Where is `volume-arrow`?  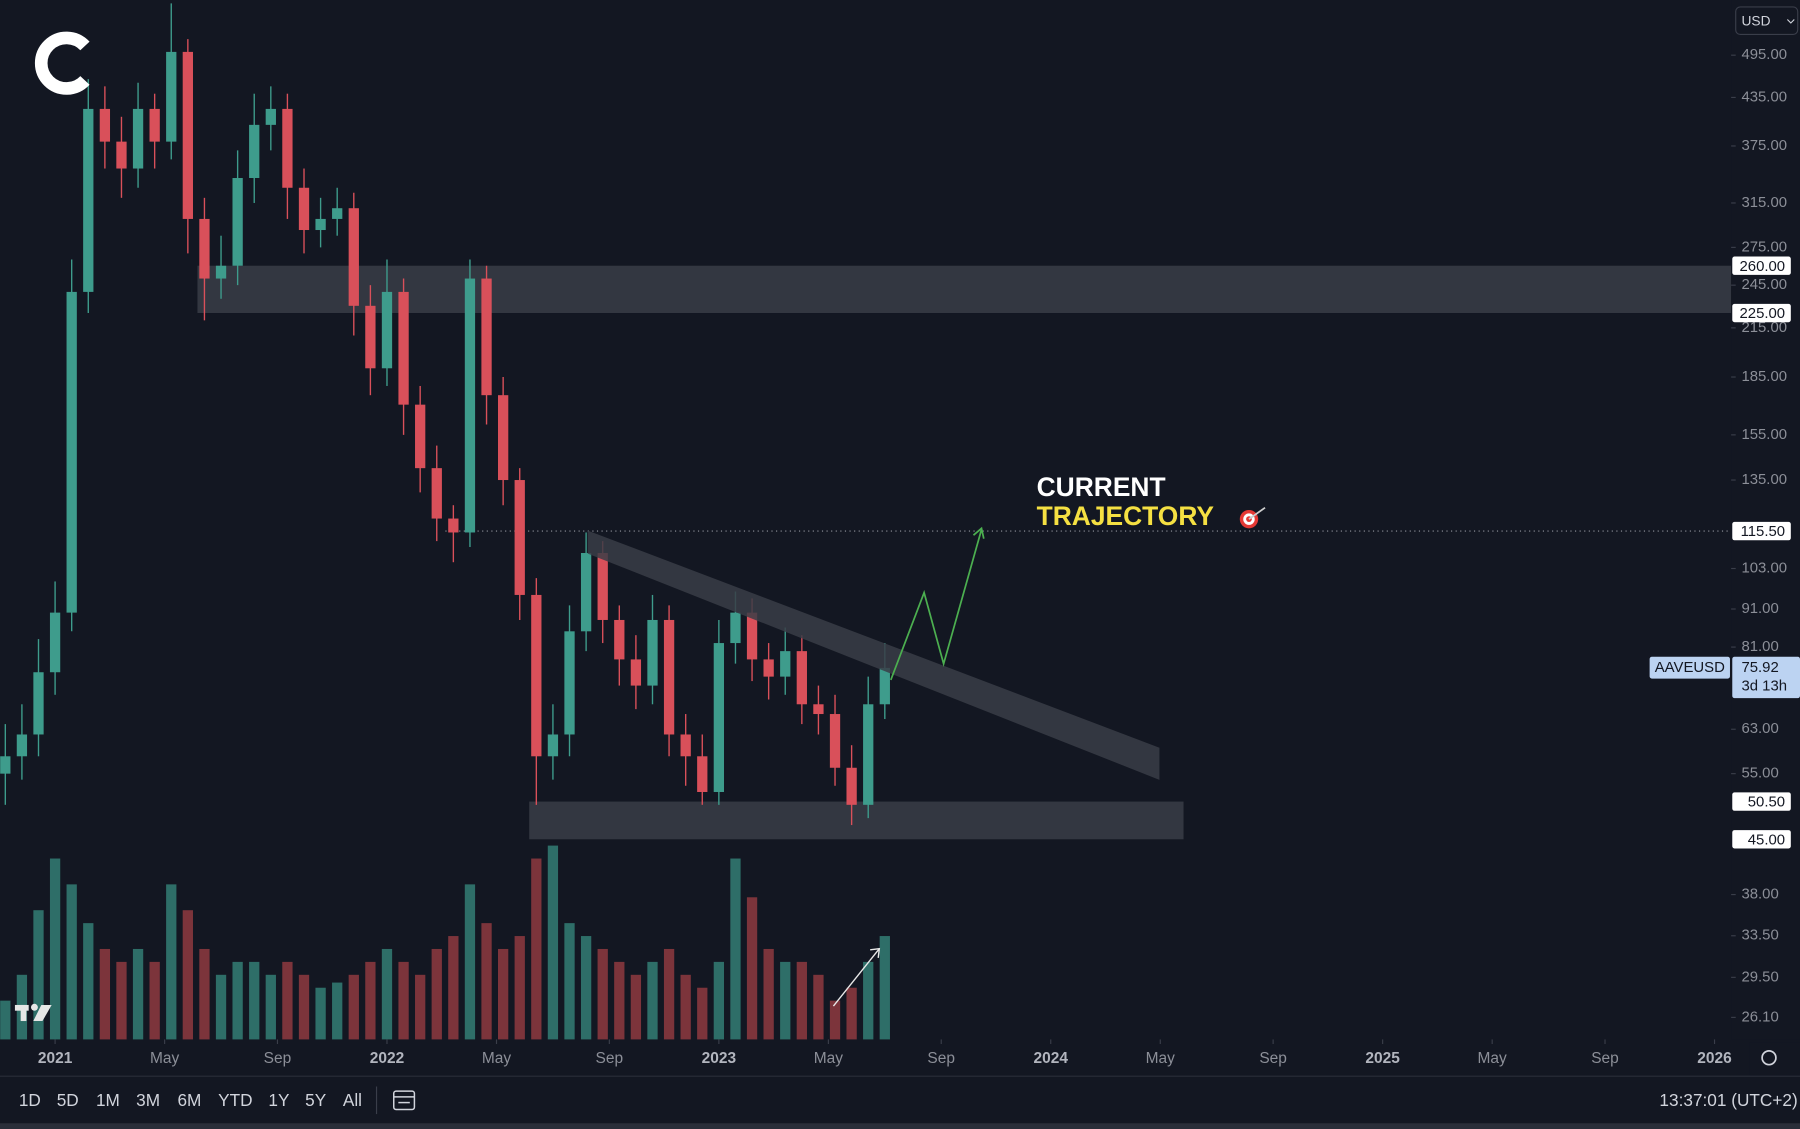
volume-arrow is located at coordinates (856, 977).